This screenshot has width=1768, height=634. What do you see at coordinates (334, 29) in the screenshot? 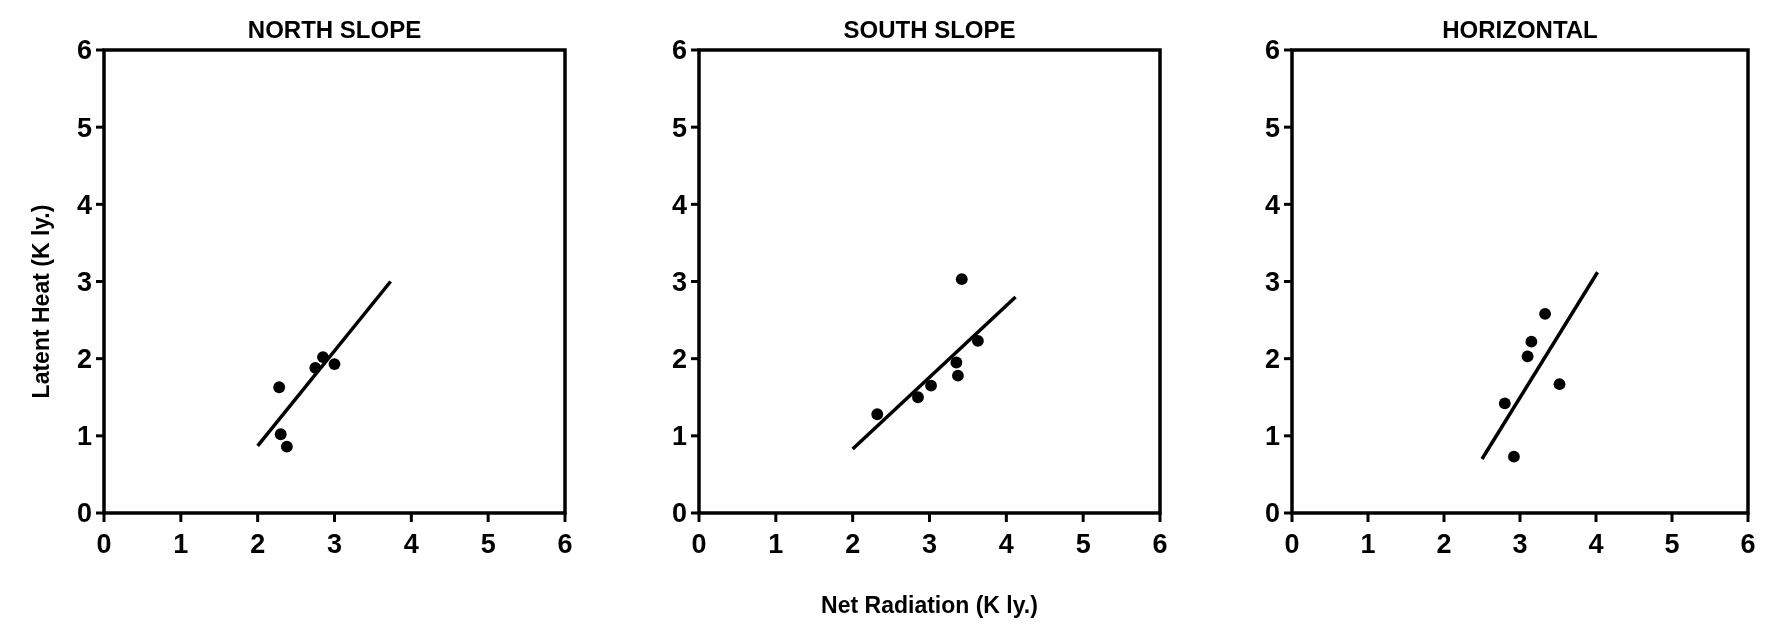
I see `chart-title: NORTH SLOPE` at bounding box center [334, 29].